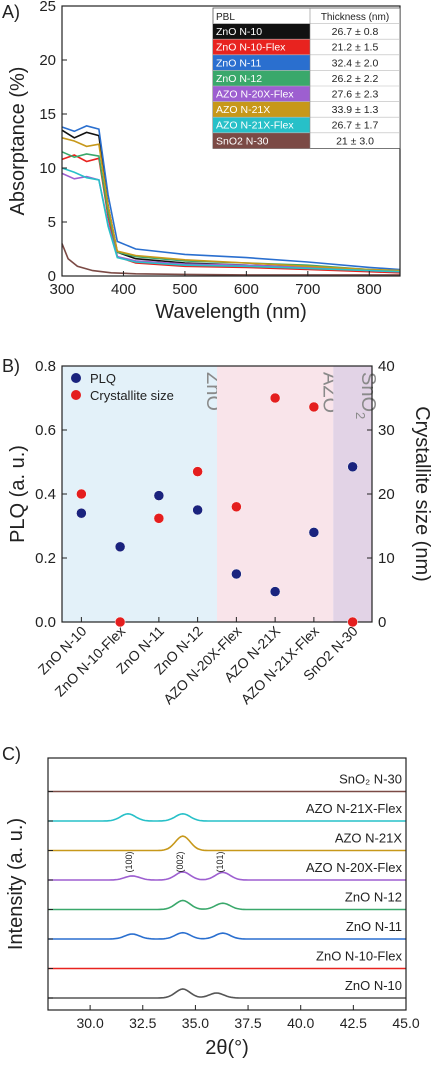 The height and width of the screenshot is (1065, 438). What do you see at coordinates (255, 95) in the screenshot?
I see `table-cell-name: AZO N-20X-Flex` at bounding box center [255, 95].